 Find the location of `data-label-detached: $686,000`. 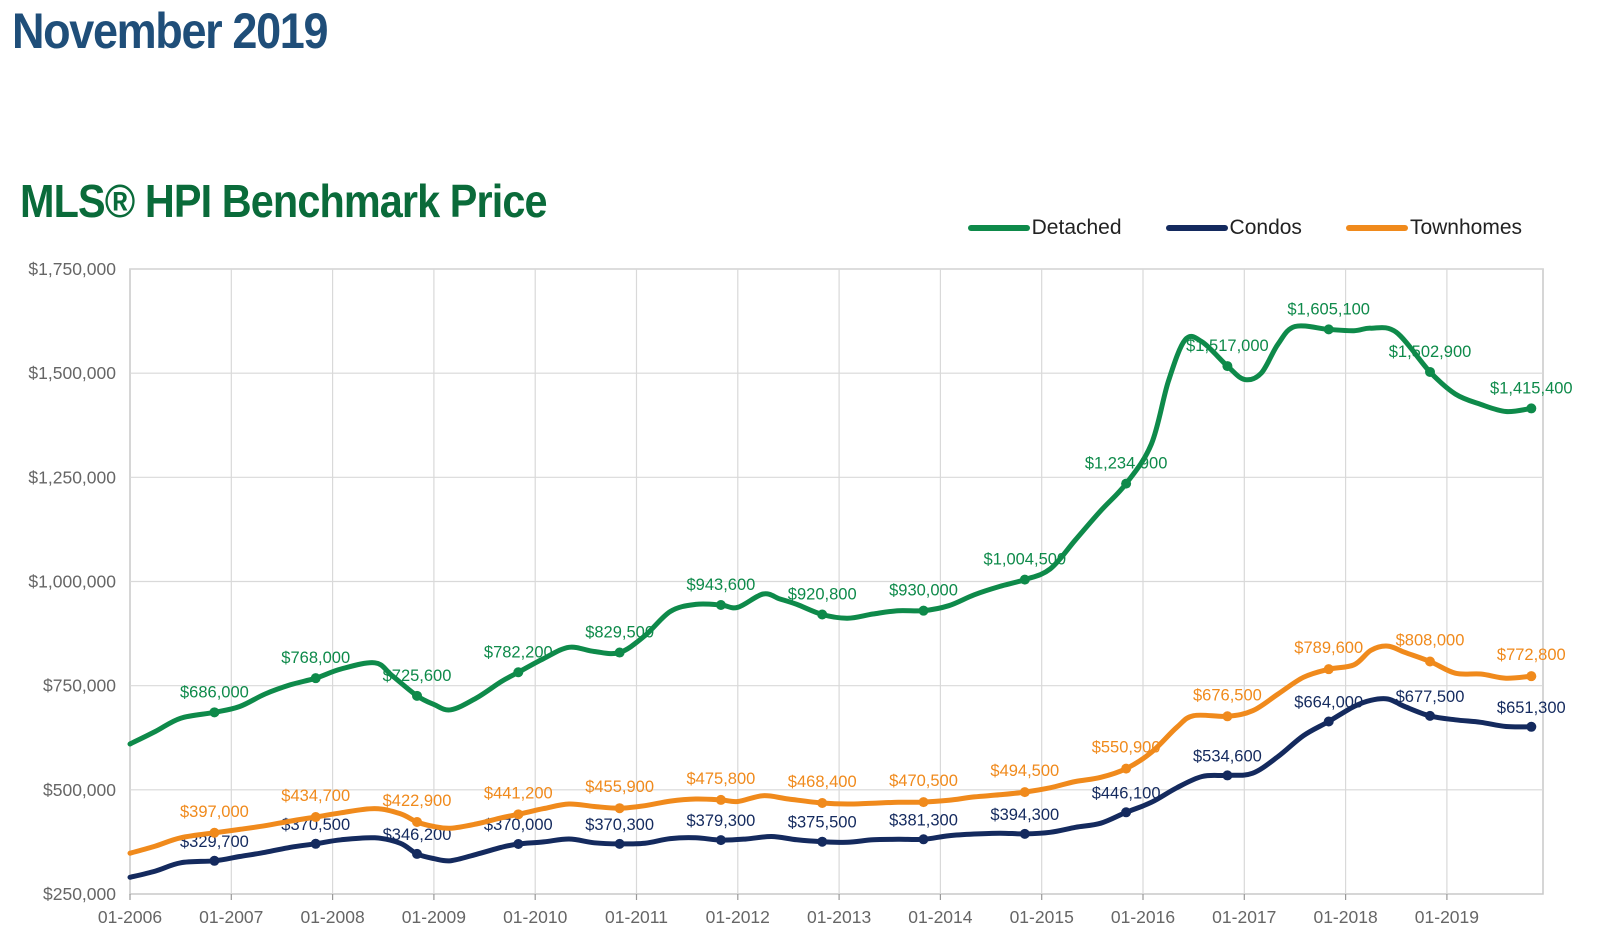

data-label-detached: $686,000 is located at coordinates (214, 692).